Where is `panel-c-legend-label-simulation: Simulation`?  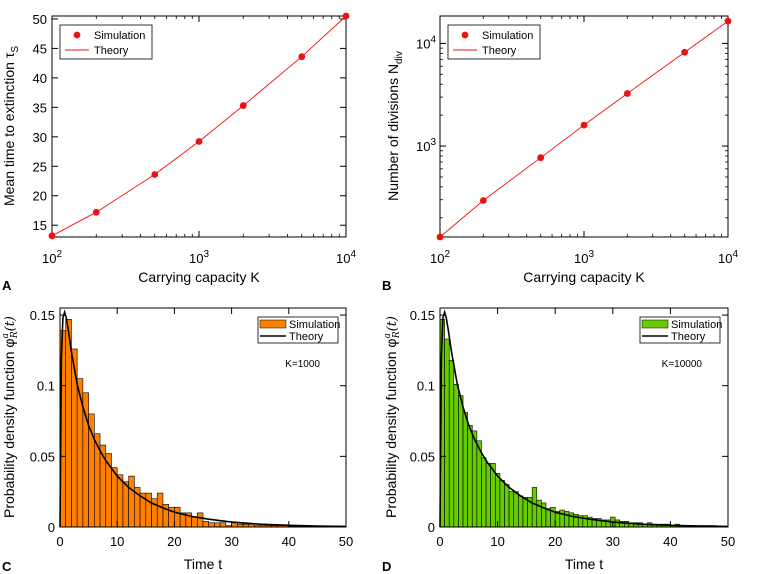 panel-c-legend-label-simulation: Simulation is located at coordinates (314, 325).